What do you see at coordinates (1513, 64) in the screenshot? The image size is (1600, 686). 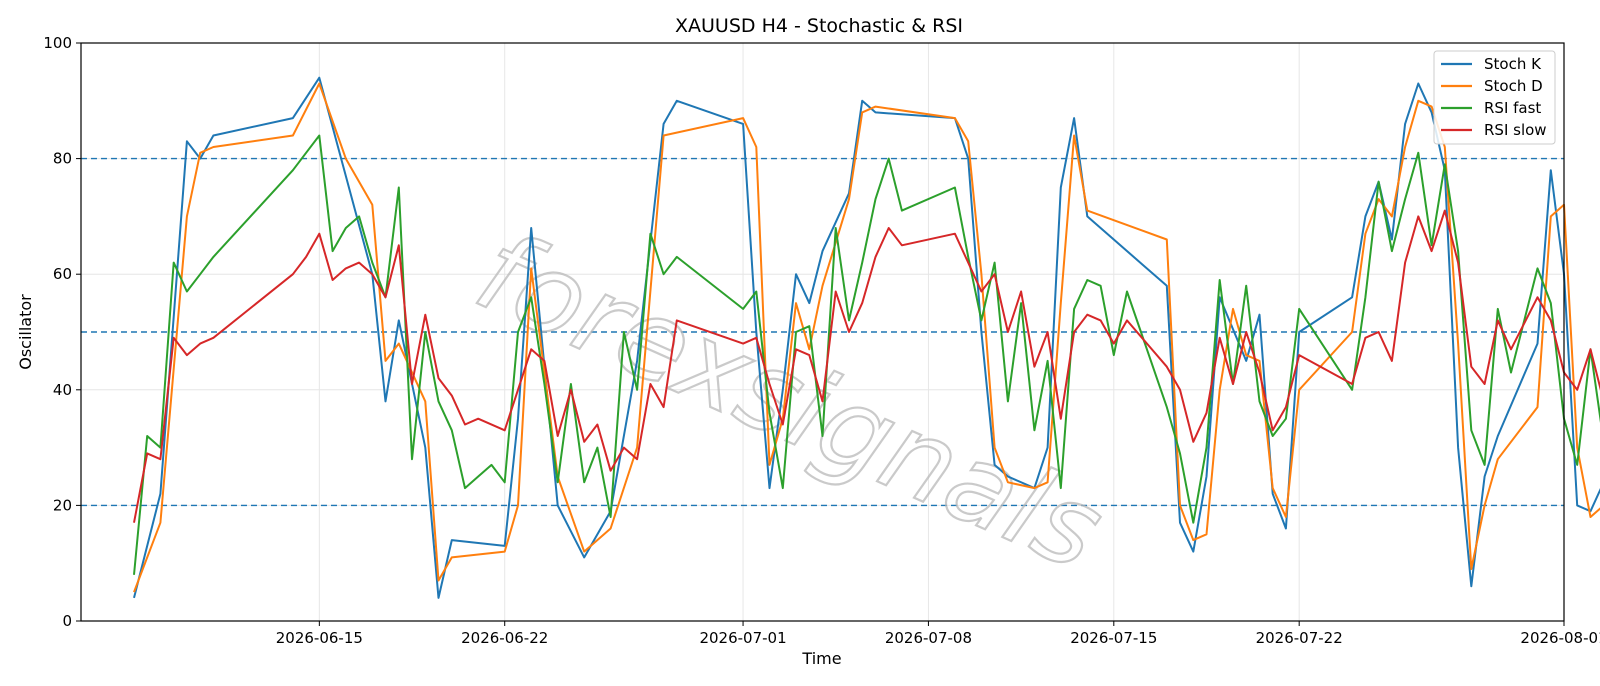 I see `legend-label-stoch-k: Stoch K` at bounding box center [1513, 64].